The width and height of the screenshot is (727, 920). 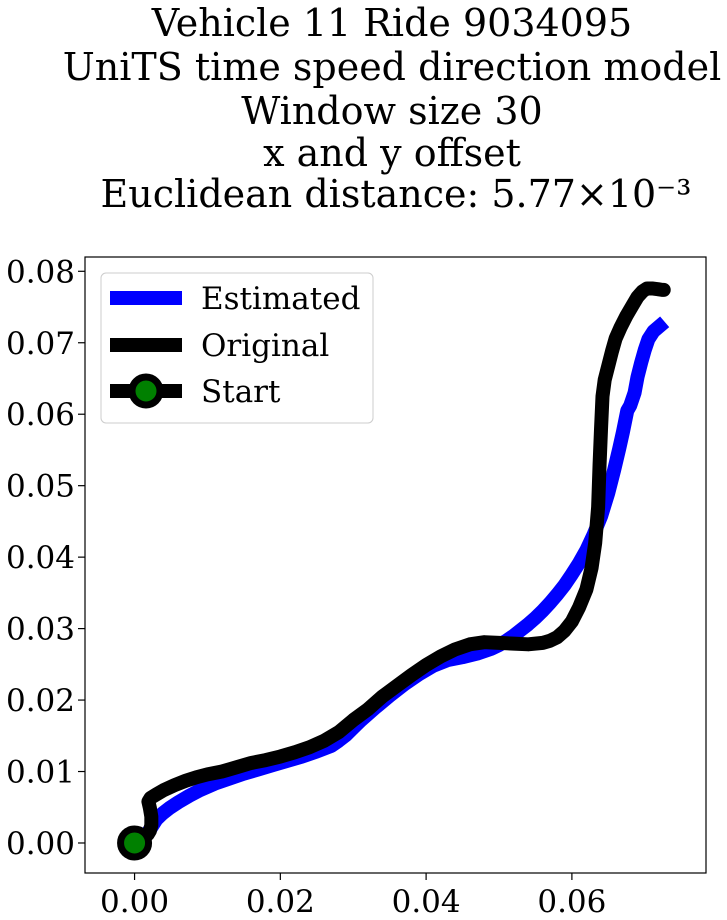 I want to click on legend-label-start: Start, so click(x=241, y=392).